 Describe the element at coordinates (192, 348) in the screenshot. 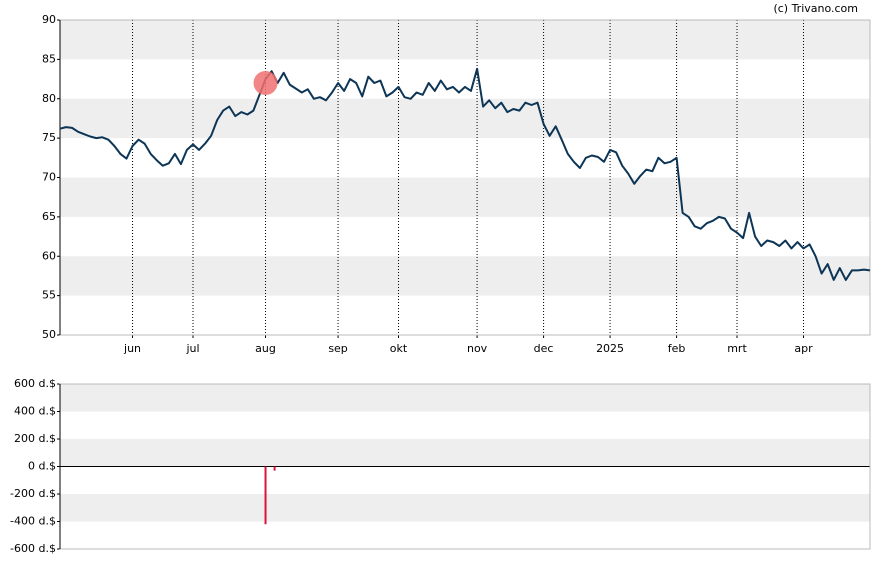

I see `x-tick-label: jul` at that location.